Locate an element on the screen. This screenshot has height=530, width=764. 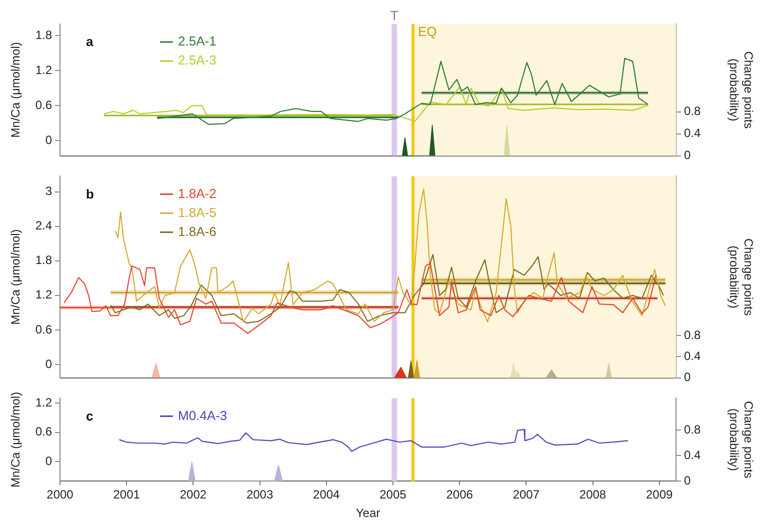
x-tick-label: 2002 is located at coordinates (193, 495).